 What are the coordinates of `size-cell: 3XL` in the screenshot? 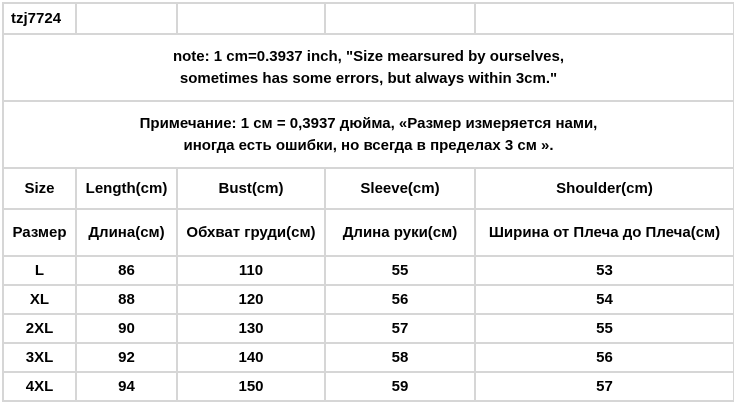 It's located at (39, 357).